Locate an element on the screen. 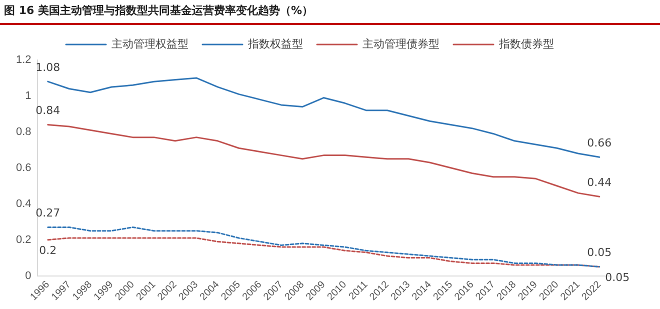  chart-title: 图 16 美国主动管理与指数型共同基金运营费率变化趋势（%） is located at coordinates (330, 12).